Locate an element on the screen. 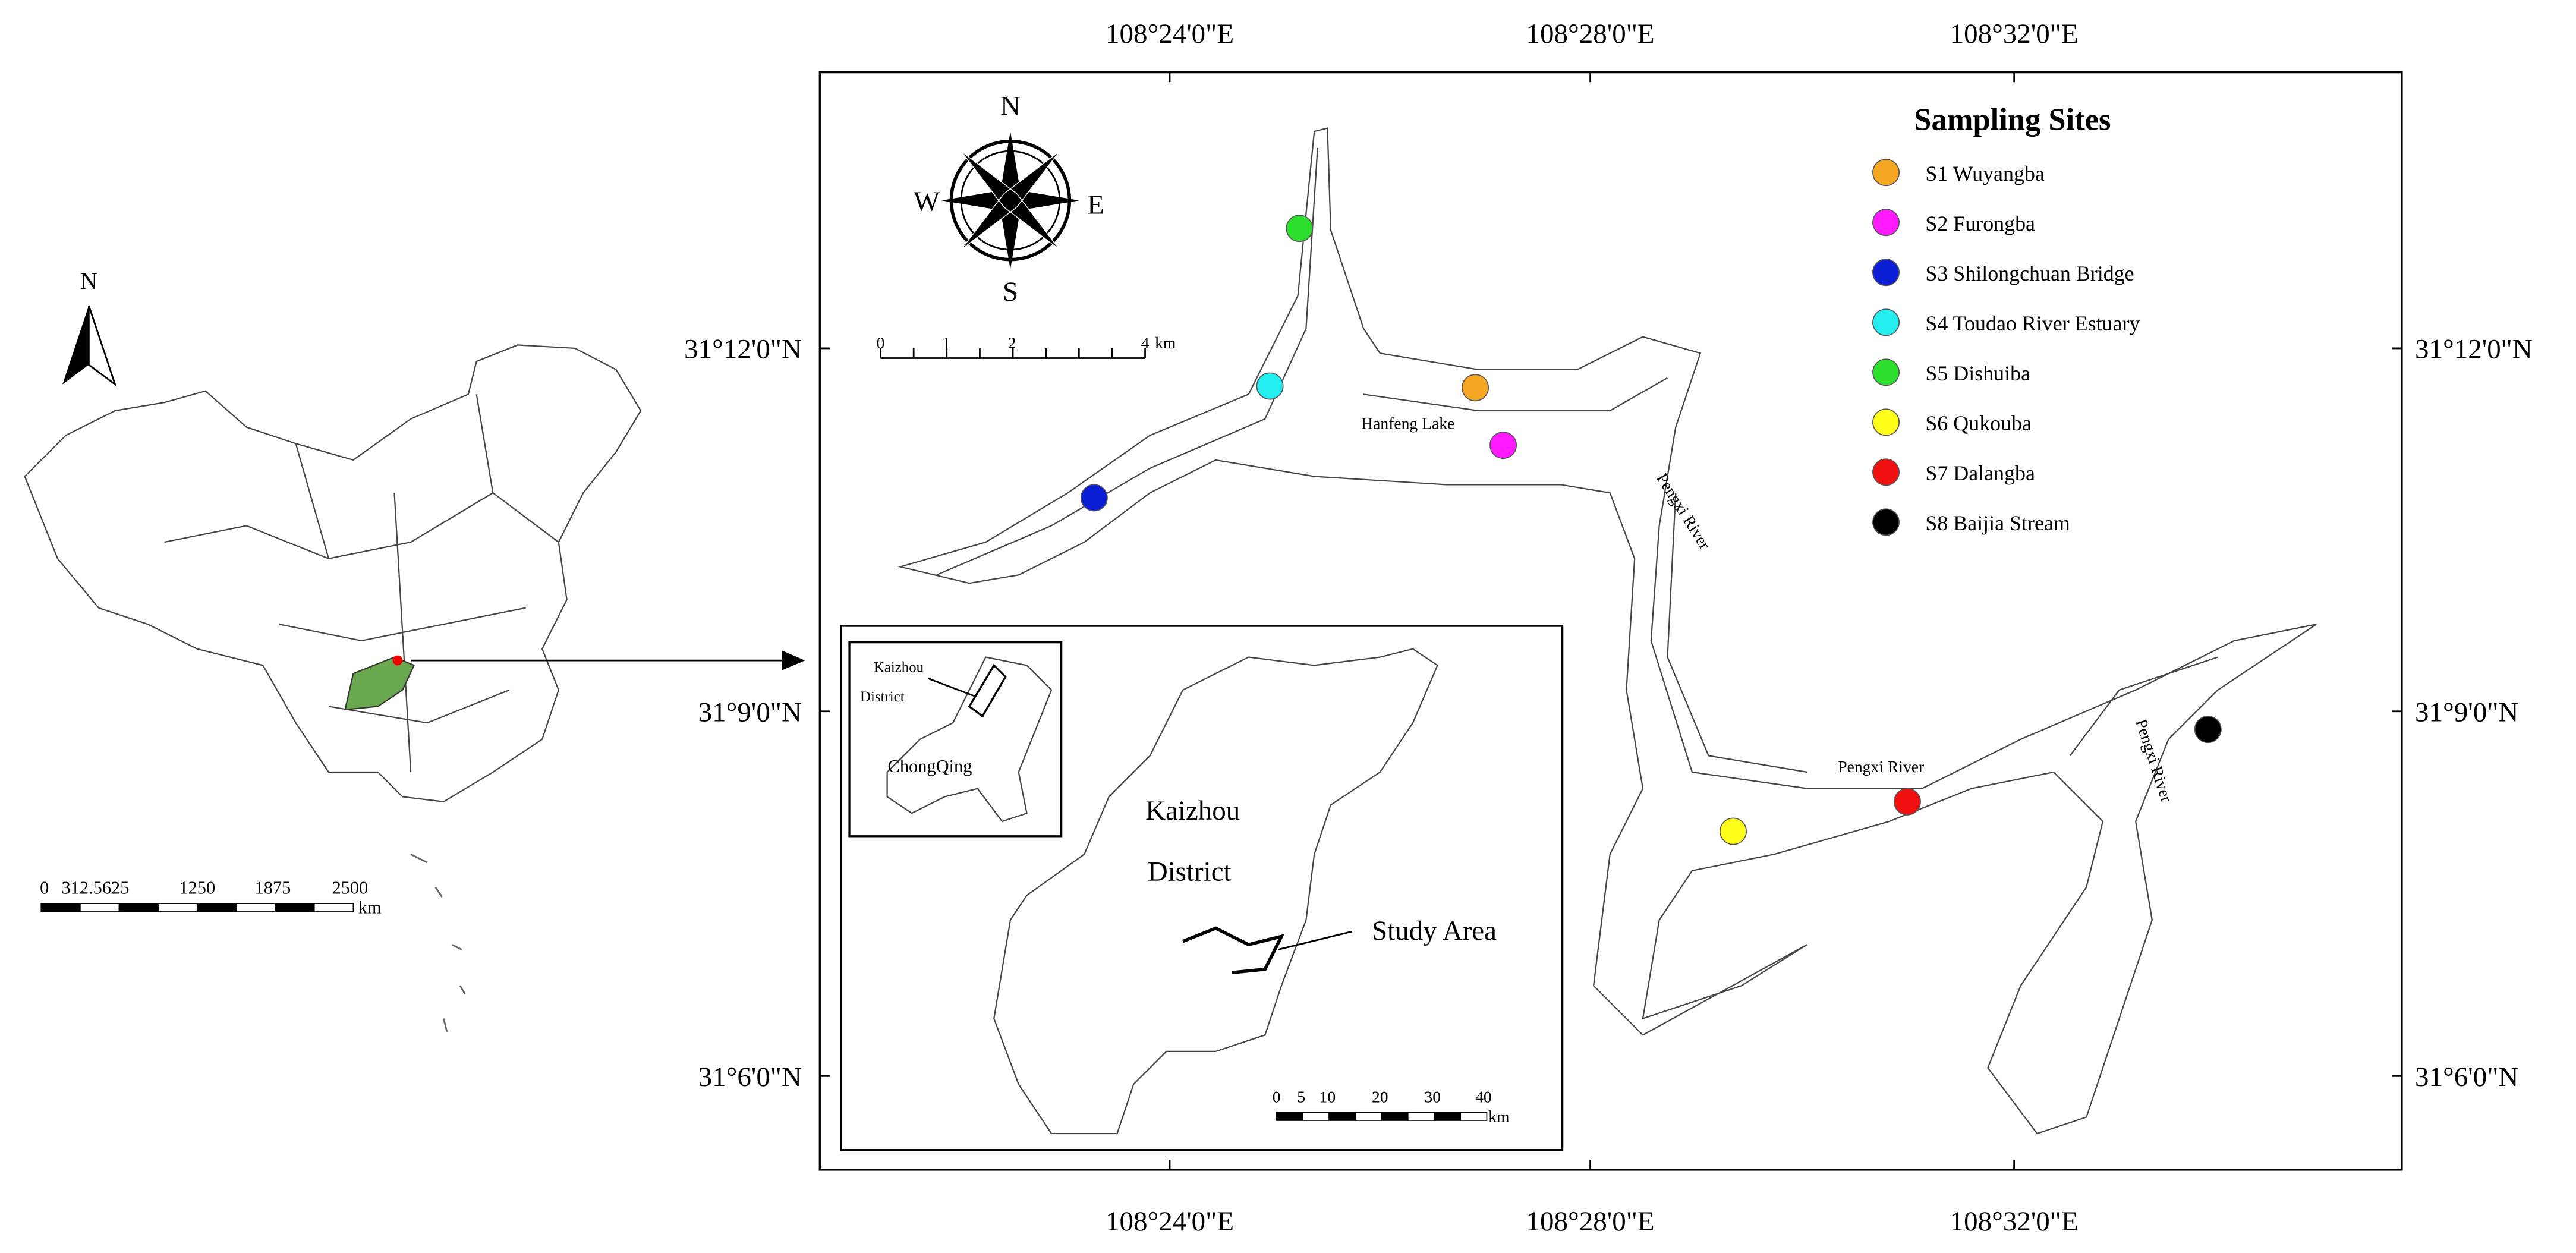 This screenshot has width=2576, height=1253. study-area-shape is located at coordinates (1233, 950).